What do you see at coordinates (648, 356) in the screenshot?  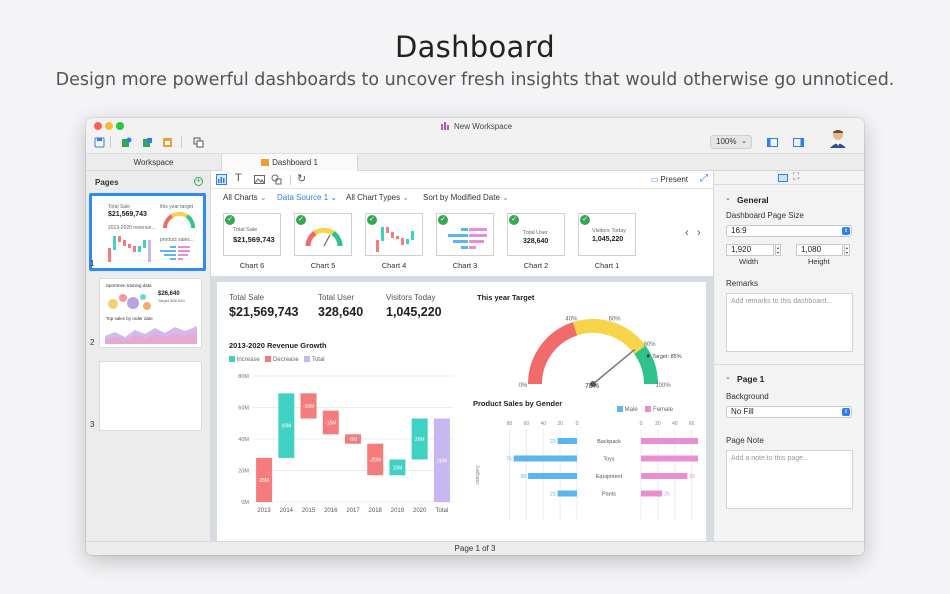 I see `gauge-target-marker` at bounding box center [648, 356].